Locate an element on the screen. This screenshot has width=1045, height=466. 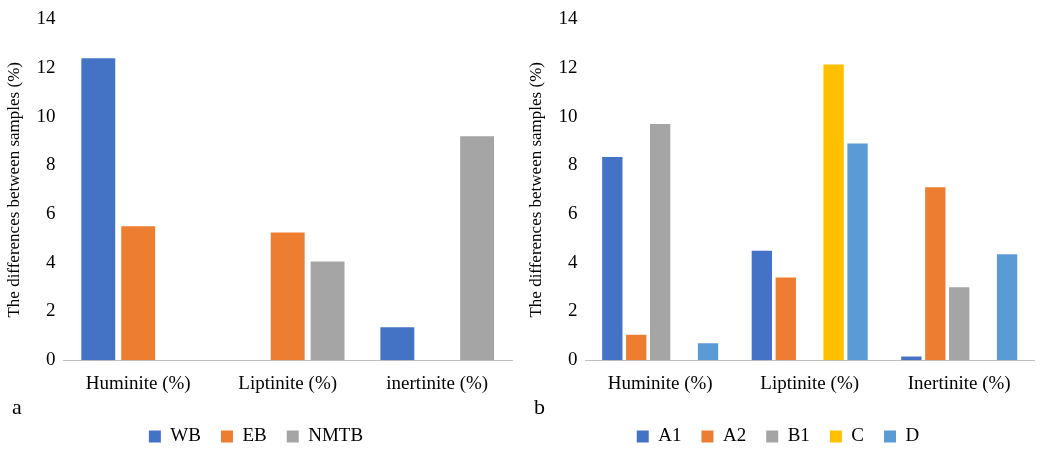
legend-label: C is located at coordinates (858, 435).